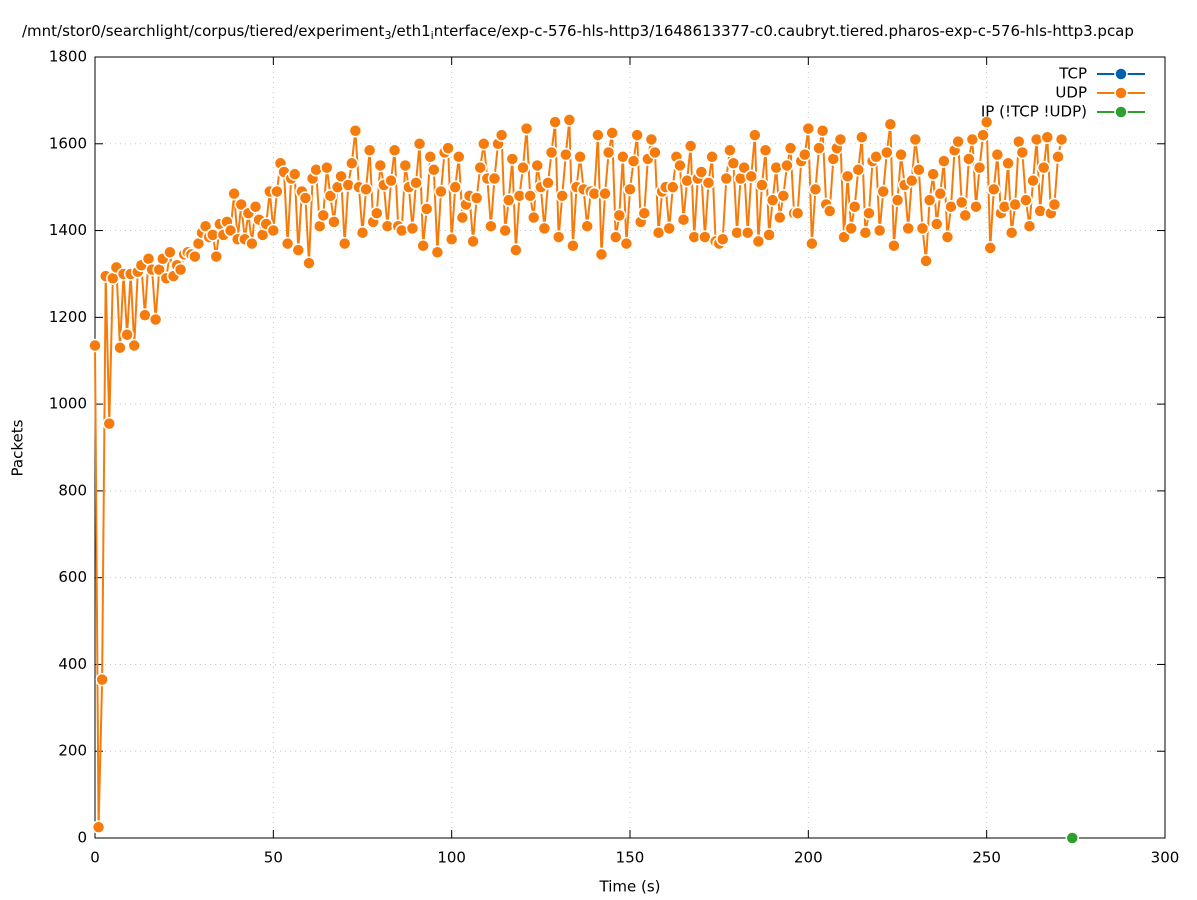  I want to click on y-tick-label: 0, so click(82, 838).